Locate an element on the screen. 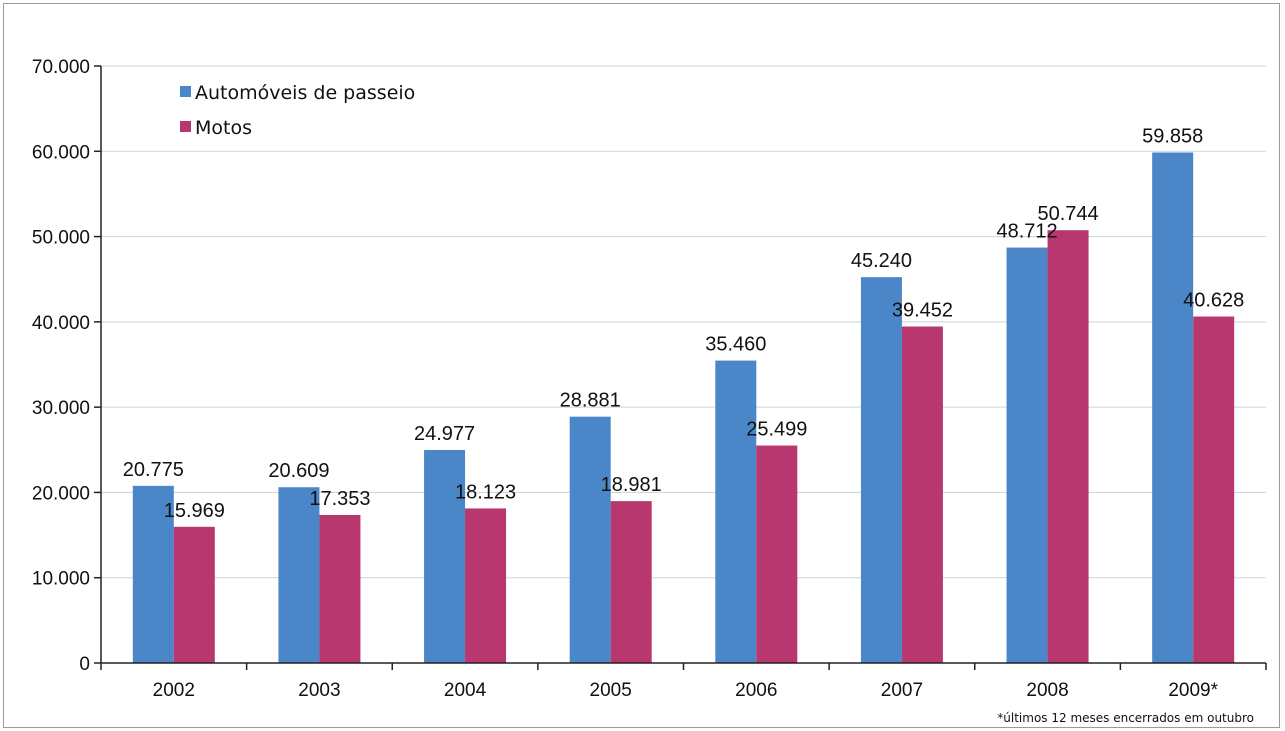 This screenshot has width=1285, height=731. data-label: 18.981 is located at coordinates (631, 485).